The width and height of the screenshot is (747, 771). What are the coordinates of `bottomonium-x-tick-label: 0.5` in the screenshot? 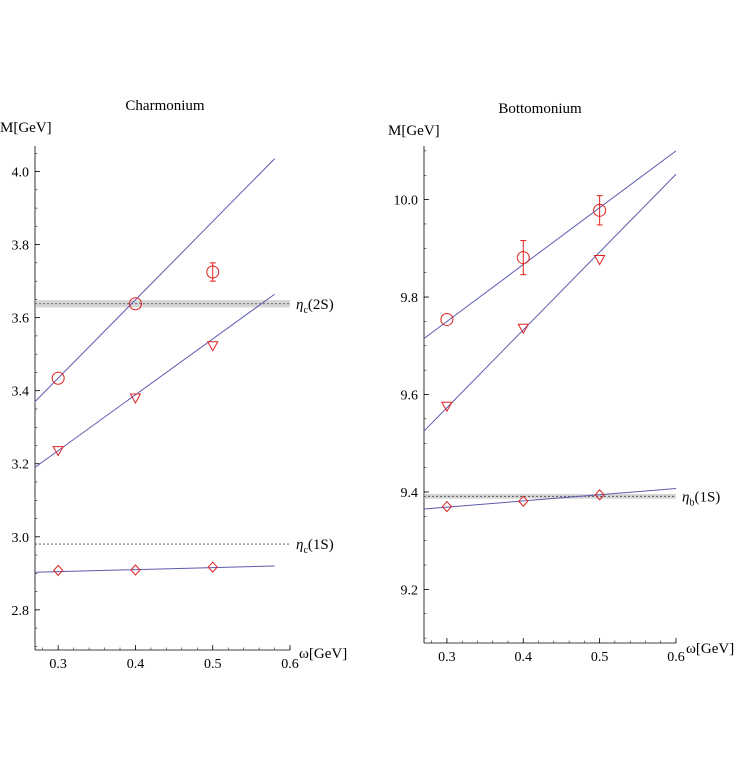 It's located at (600, 657).